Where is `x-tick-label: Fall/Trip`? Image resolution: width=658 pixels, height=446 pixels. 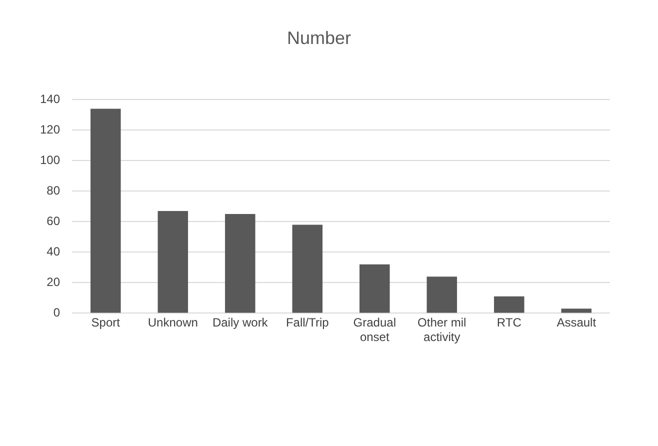 x-tick-label: Fall/Trip is located at coordinates (308, 323).